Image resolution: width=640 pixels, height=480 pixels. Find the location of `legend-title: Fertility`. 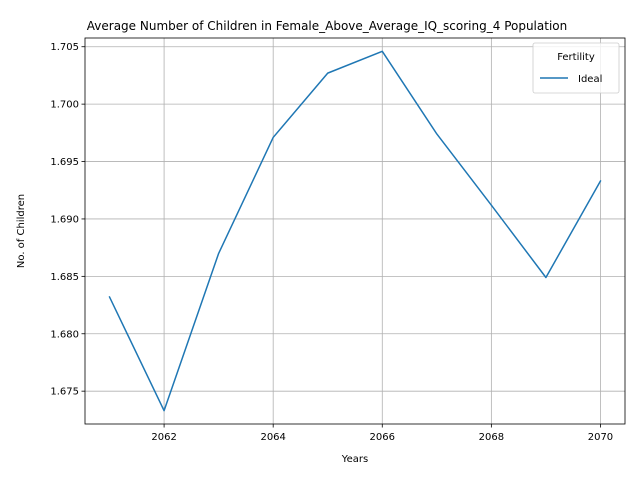

legend-title: Fertility is located at coordinates (576, 57).